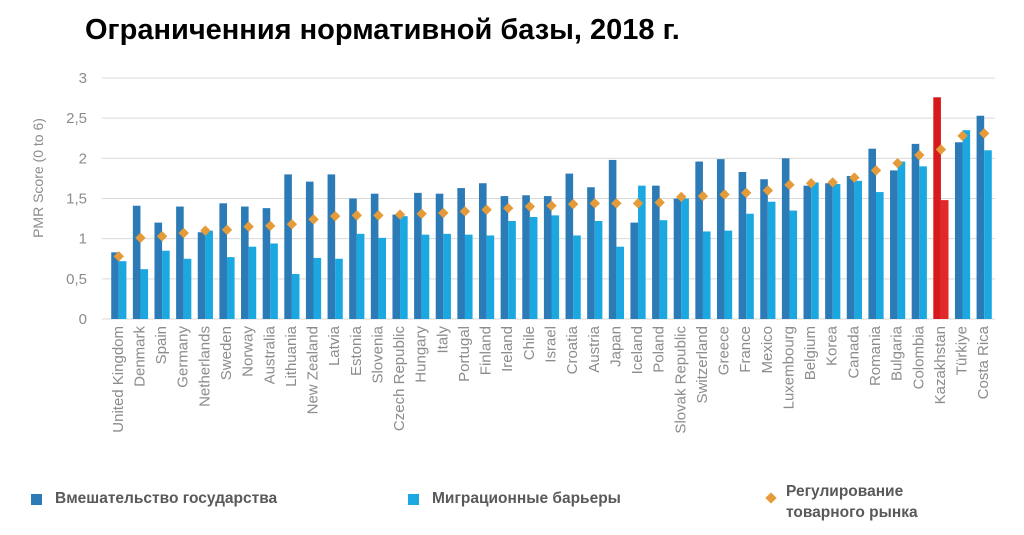 This screenshot has height=535, width=1024. What do you see at coordinates (551, 344) in the screenshot?
I see `x-tick-label: Israel` at bounding box center [551, 344].